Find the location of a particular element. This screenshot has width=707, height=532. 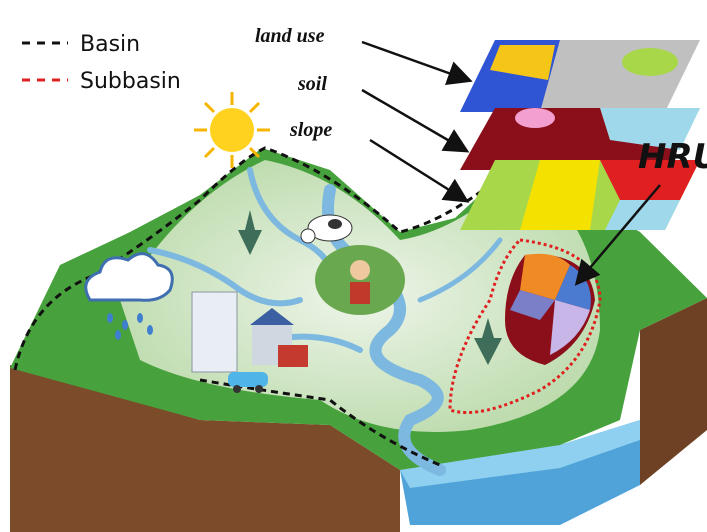

sun is located at coordinates (232, 130).